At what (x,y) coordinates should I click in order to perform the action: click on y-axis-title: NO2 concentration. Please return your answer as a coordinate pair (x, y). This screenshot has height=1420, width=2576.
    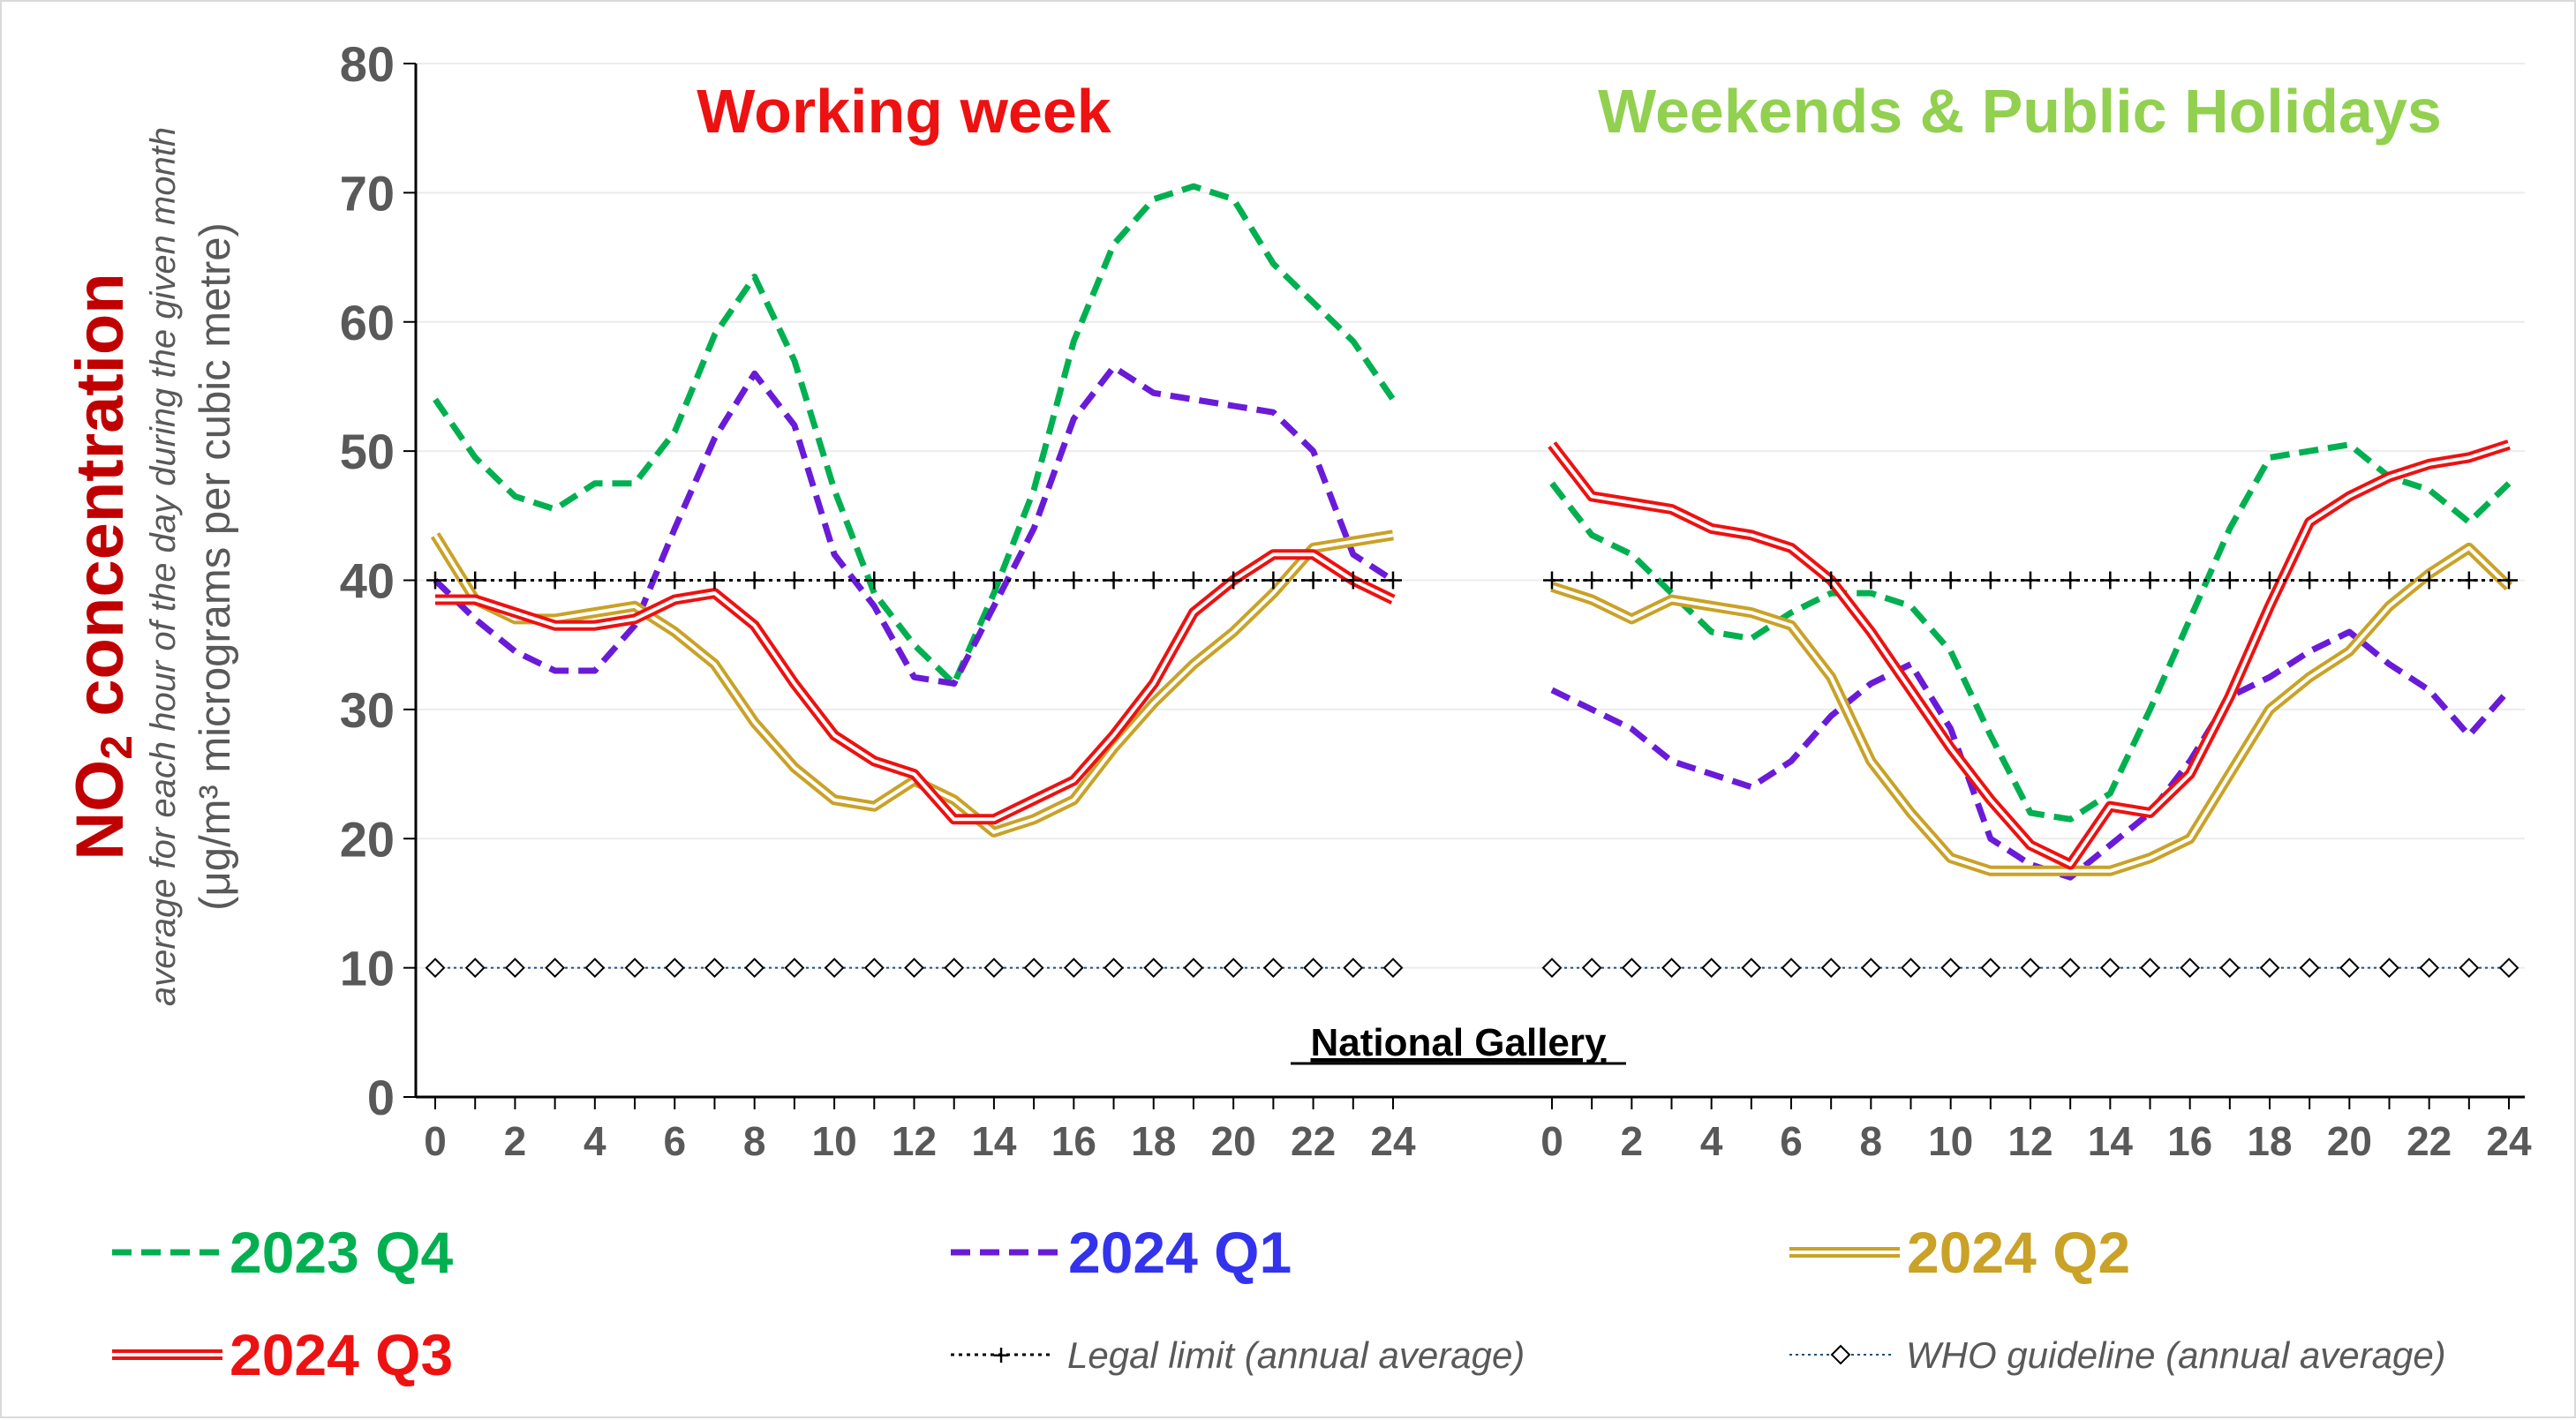
    Looking at the image, I should click on (102, 566).